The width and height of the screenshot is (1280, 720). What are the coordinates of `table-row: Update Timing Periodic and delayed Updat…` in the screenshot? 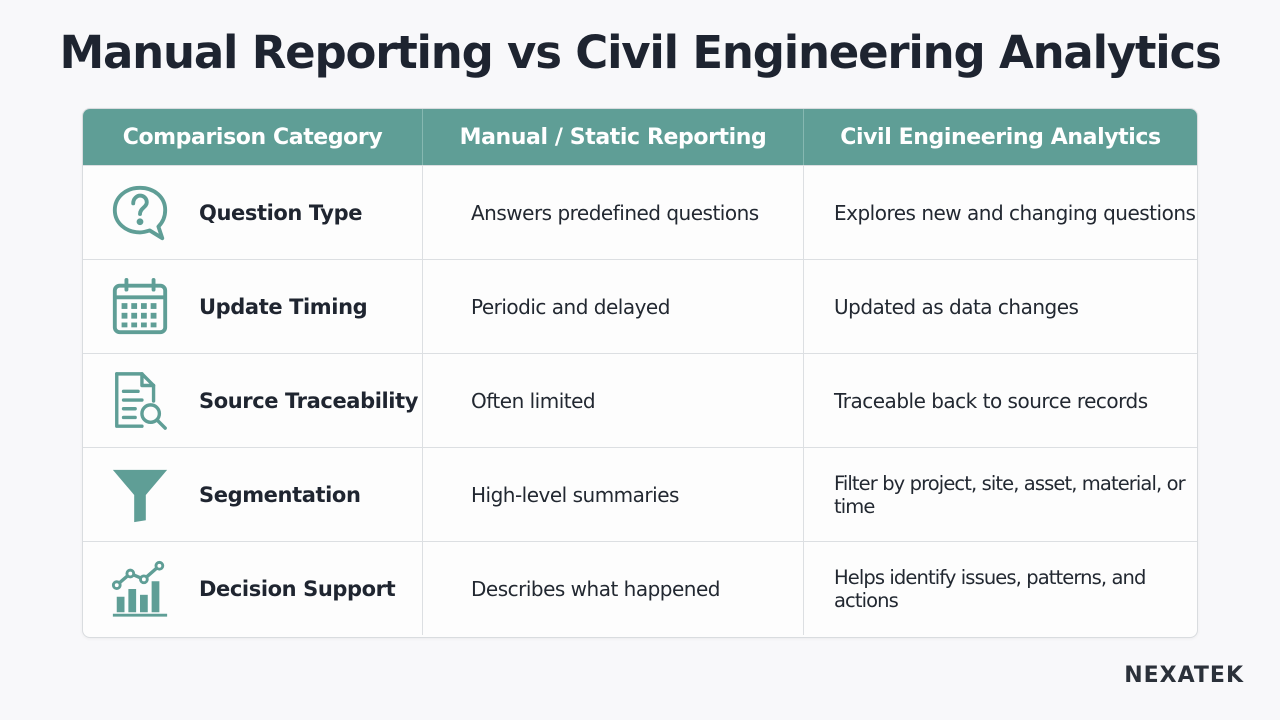 It's located at (640, 306).